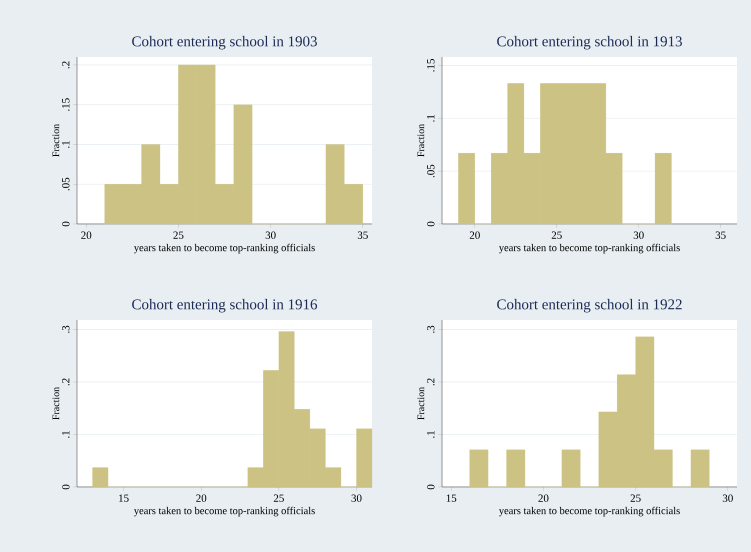  What do you see at coordinates (224, 43) in the screenshot?
I see `chart-title: Cohort entering school in 1903` at bounding box center [224, 43].